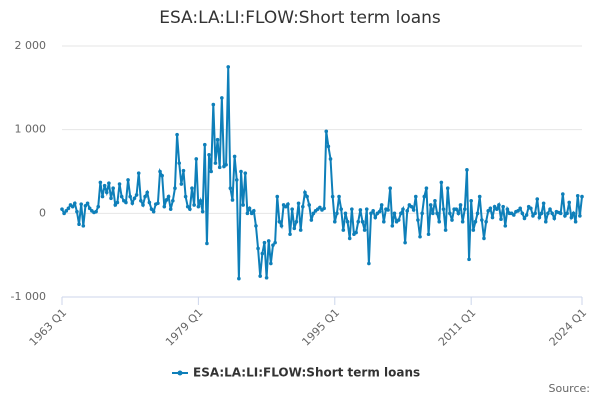 This screenshot has width=600, height=400. Describe the element at coordinates (457, 327) in the screenshot. I see `x-tick-label: 2011 Q1` at that location.